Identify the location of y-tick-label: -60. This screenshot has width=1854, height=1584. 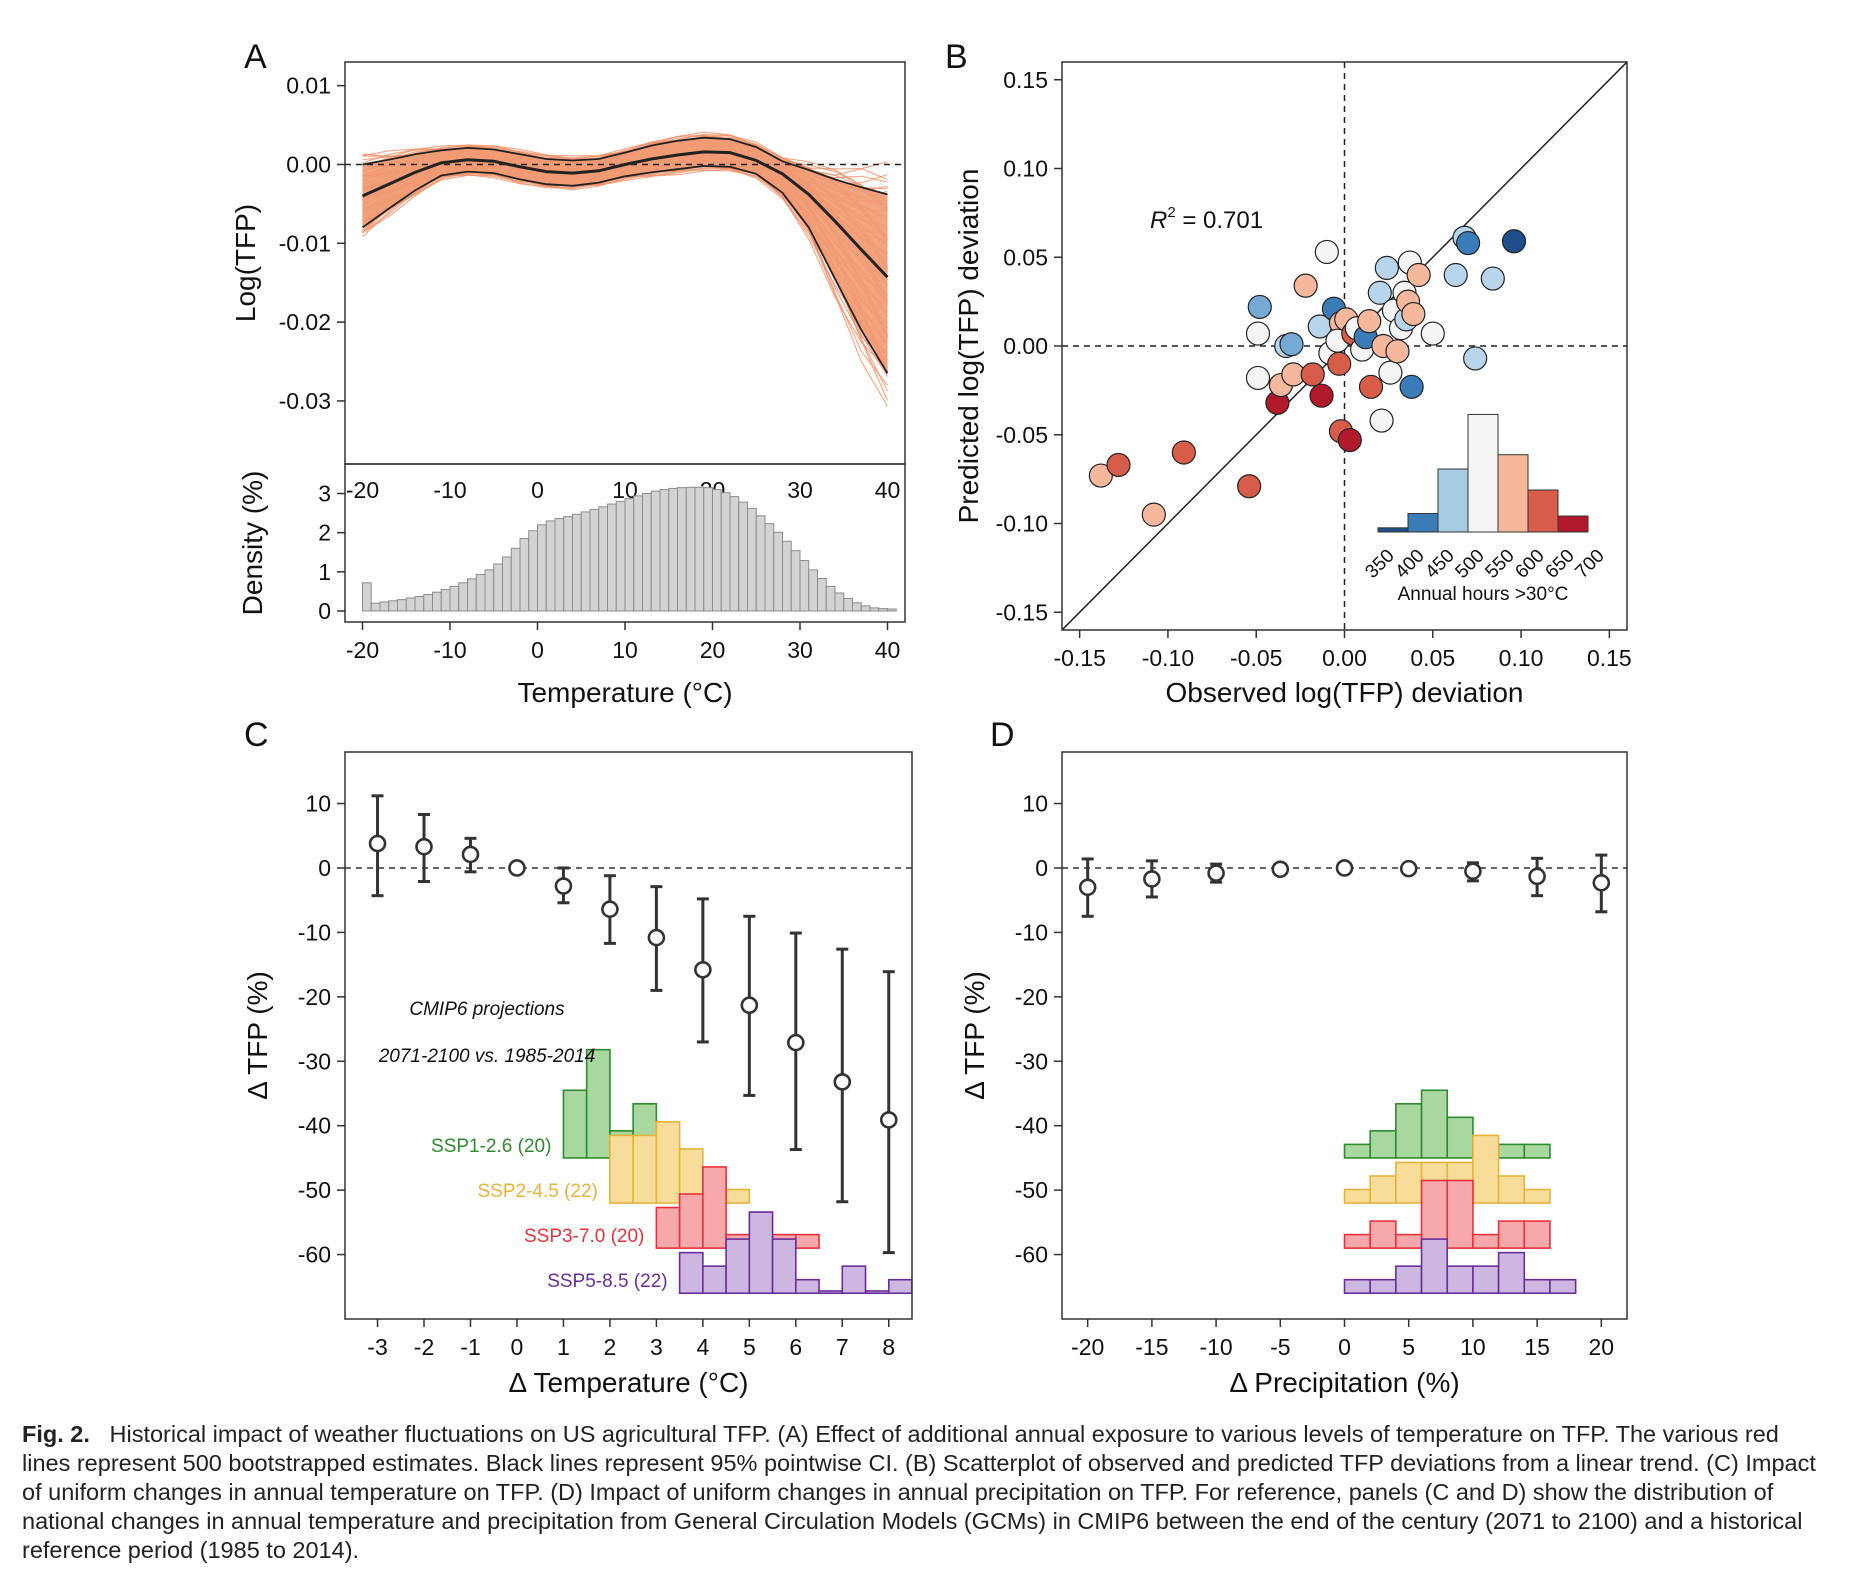
(314, 1255).